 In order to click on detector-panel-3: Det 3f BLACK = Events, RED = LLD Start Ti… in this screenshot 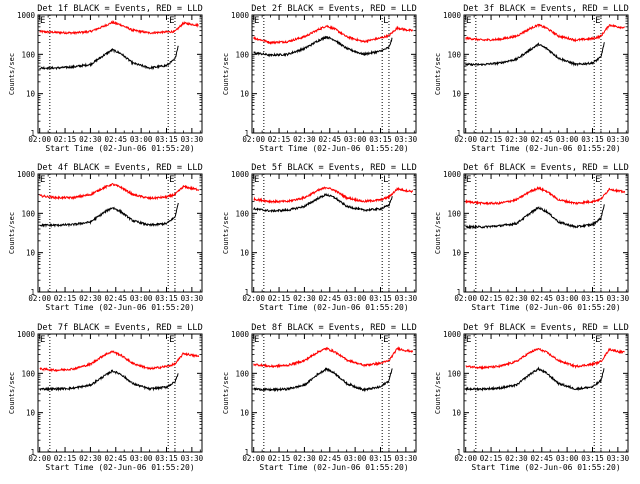, I will do `click(532, 78)`.